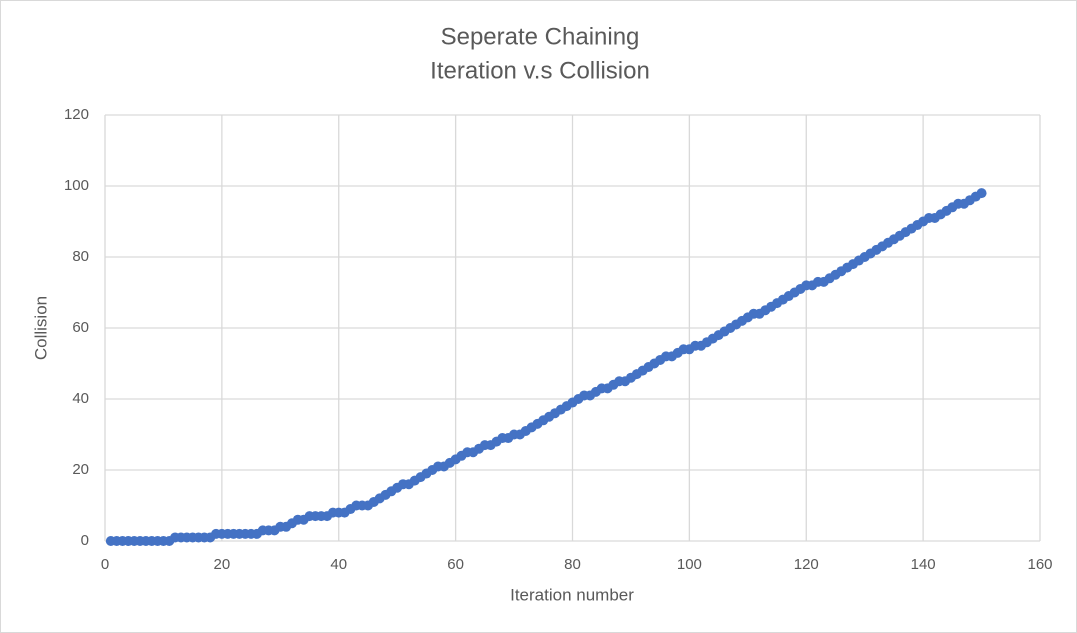 The width and height of the screenshot is (1077, 633). I want to click on y-tick-label: 20, so click(80, 469).